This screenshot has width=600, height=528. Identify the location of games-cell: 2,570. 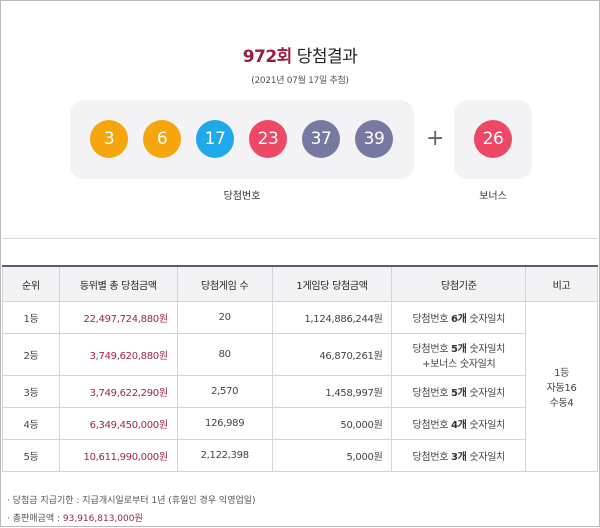
(224, 391).